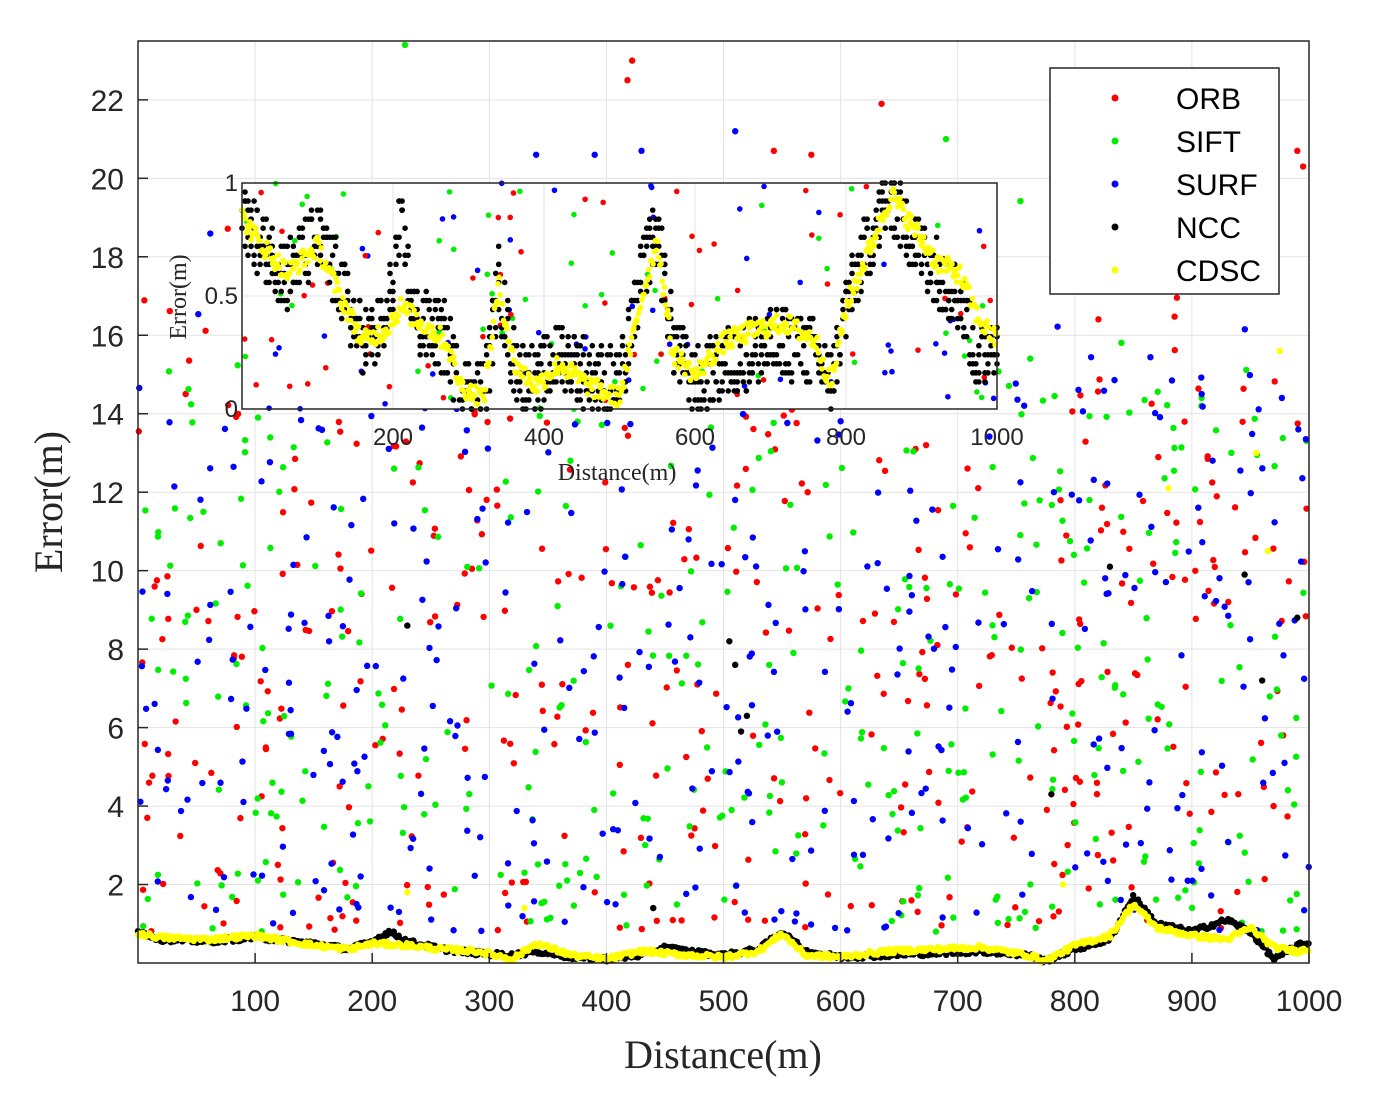  Describe the element at coordinates (107, 258) in the screenshot. I see `y-tick-label: 18` at that location.